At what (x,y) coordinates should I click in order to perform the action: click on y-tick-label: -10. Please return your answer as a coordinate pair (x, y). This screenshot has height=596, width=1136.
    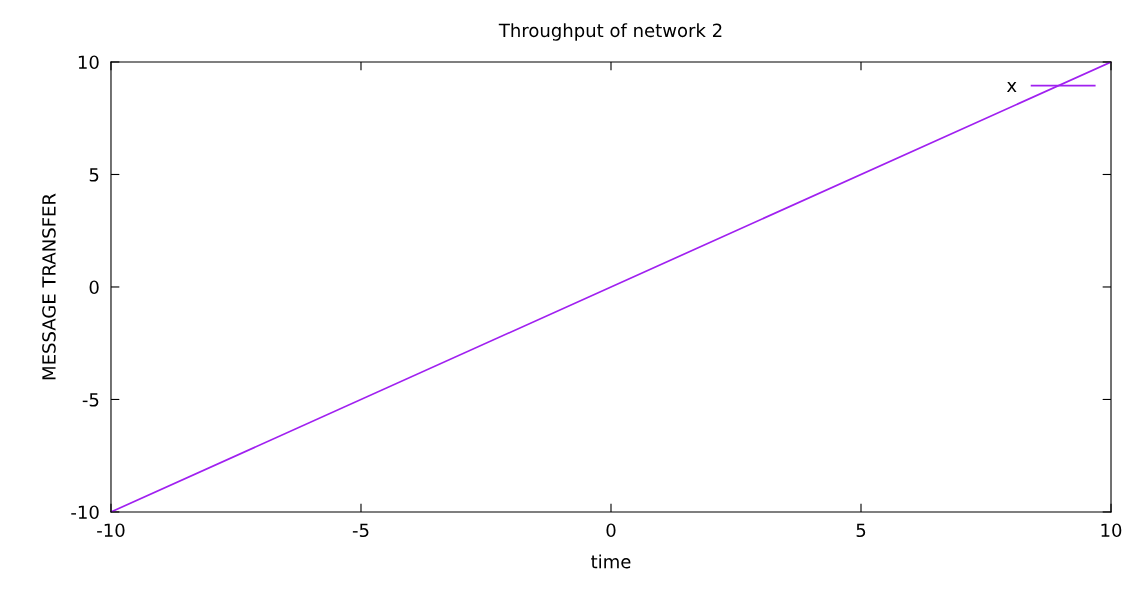
    Looking at the image, I should click on (85, 512).